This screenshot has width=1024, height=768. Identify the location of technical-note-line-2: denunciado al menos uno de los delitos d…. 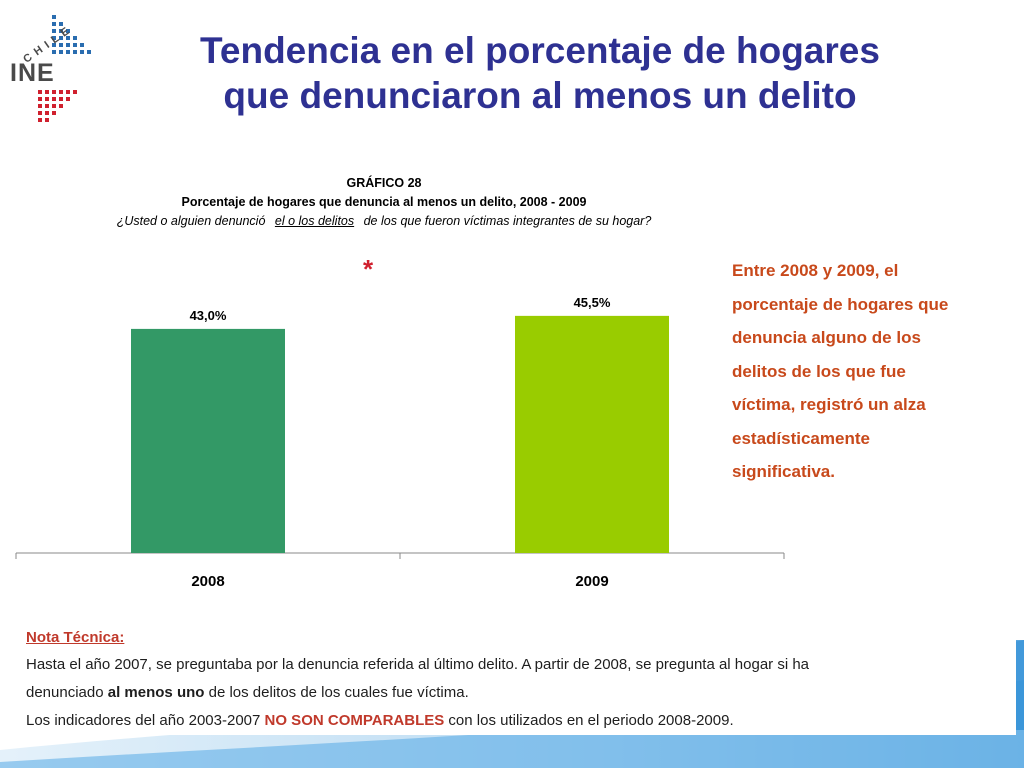
(521, 693).